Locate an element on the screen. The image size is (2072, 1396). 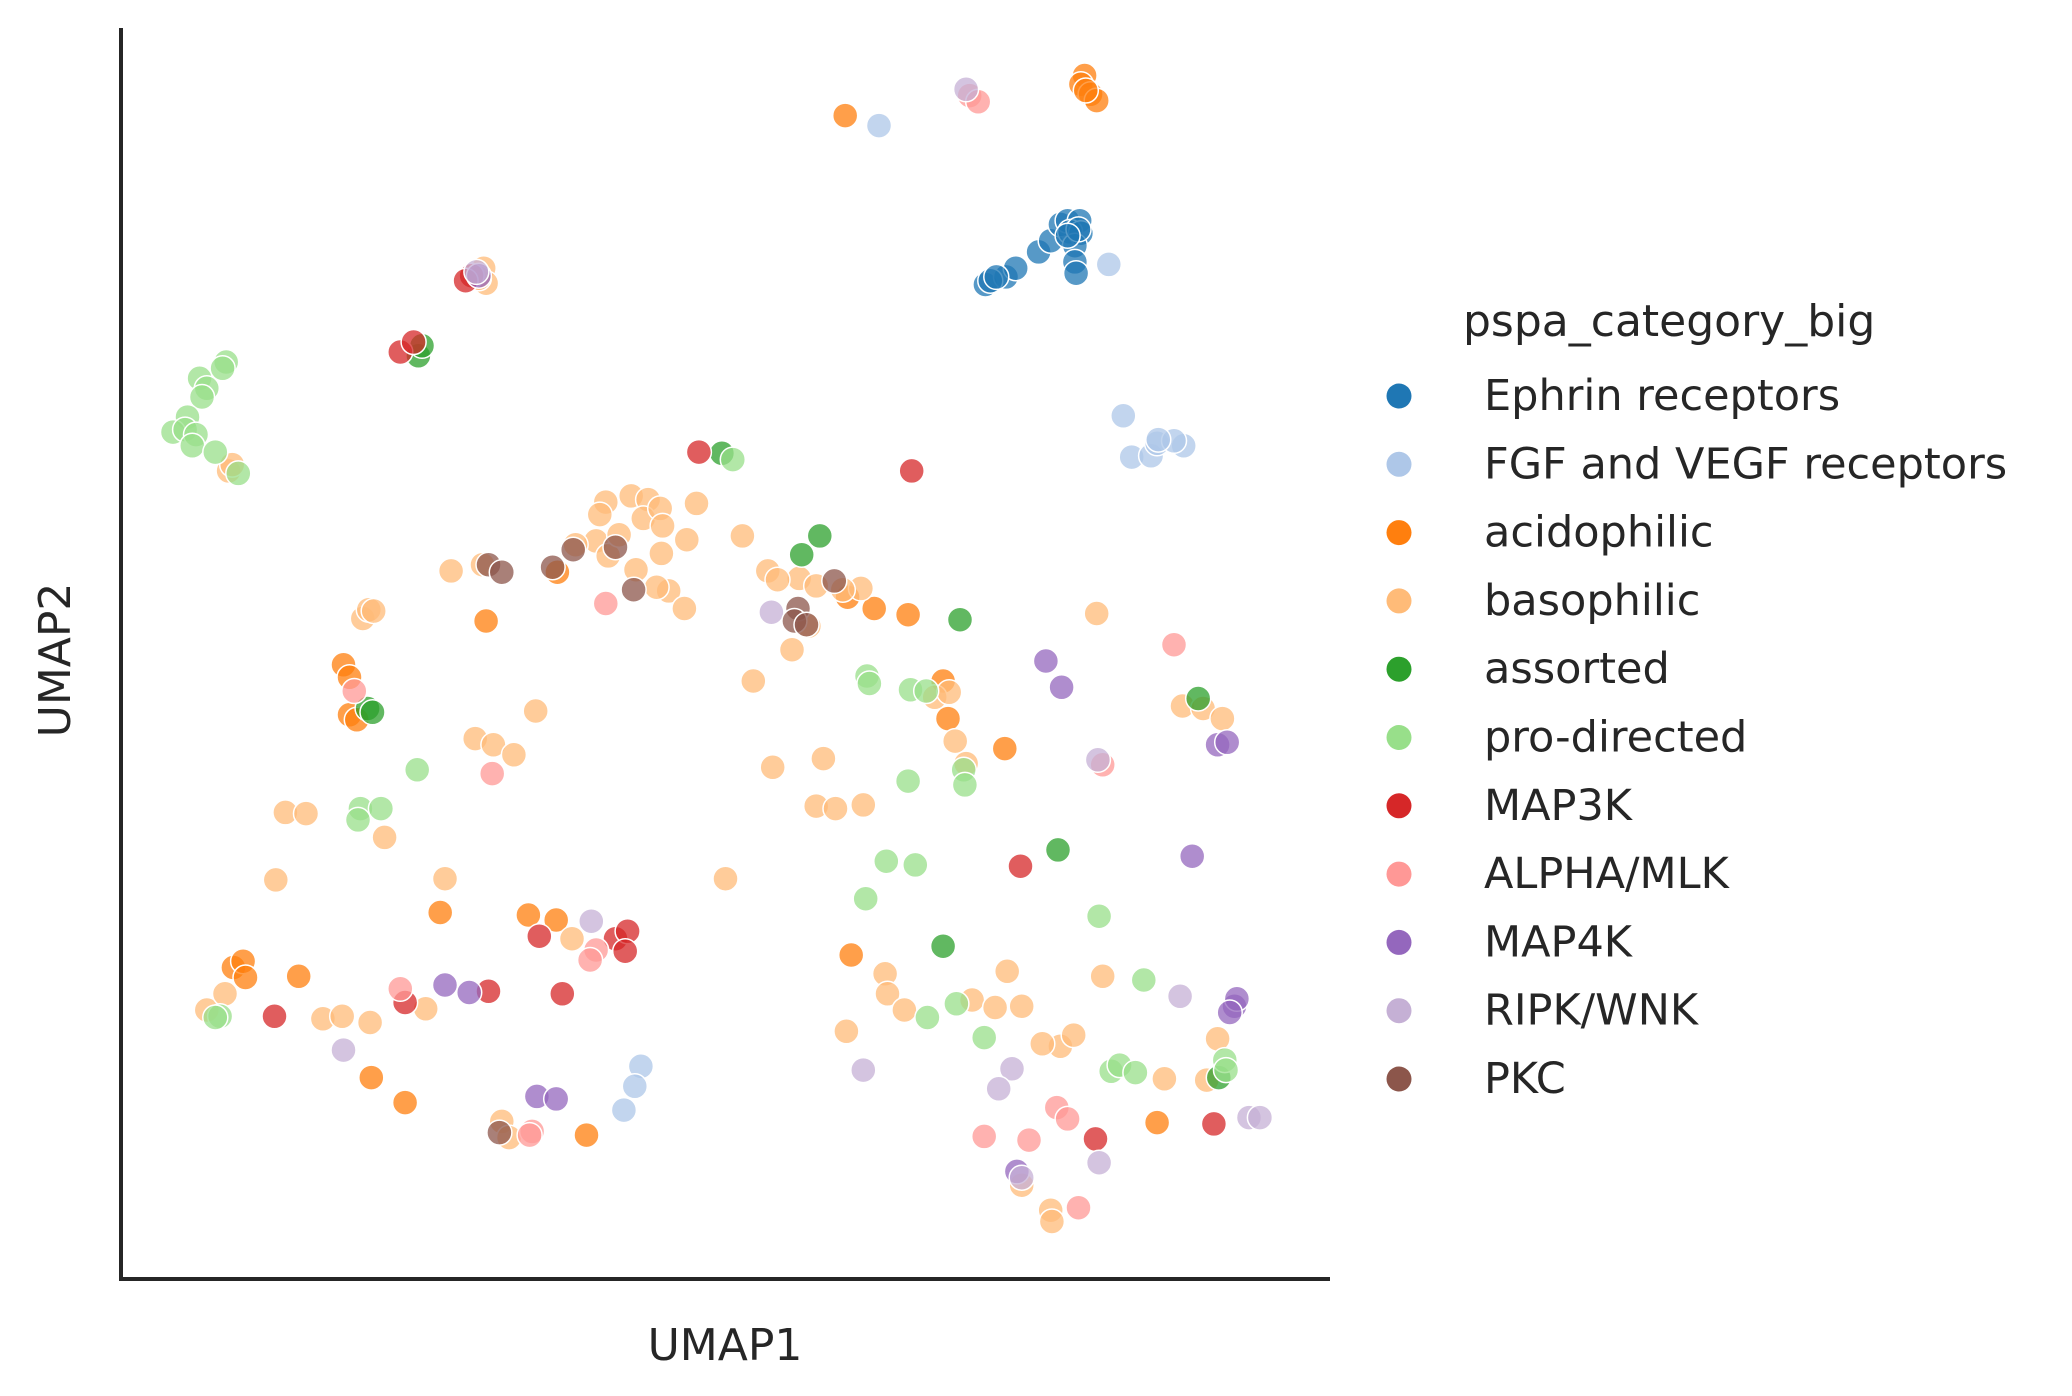
legend-label-pro-directed: pro-directed is located at coordinates (1615, 738).